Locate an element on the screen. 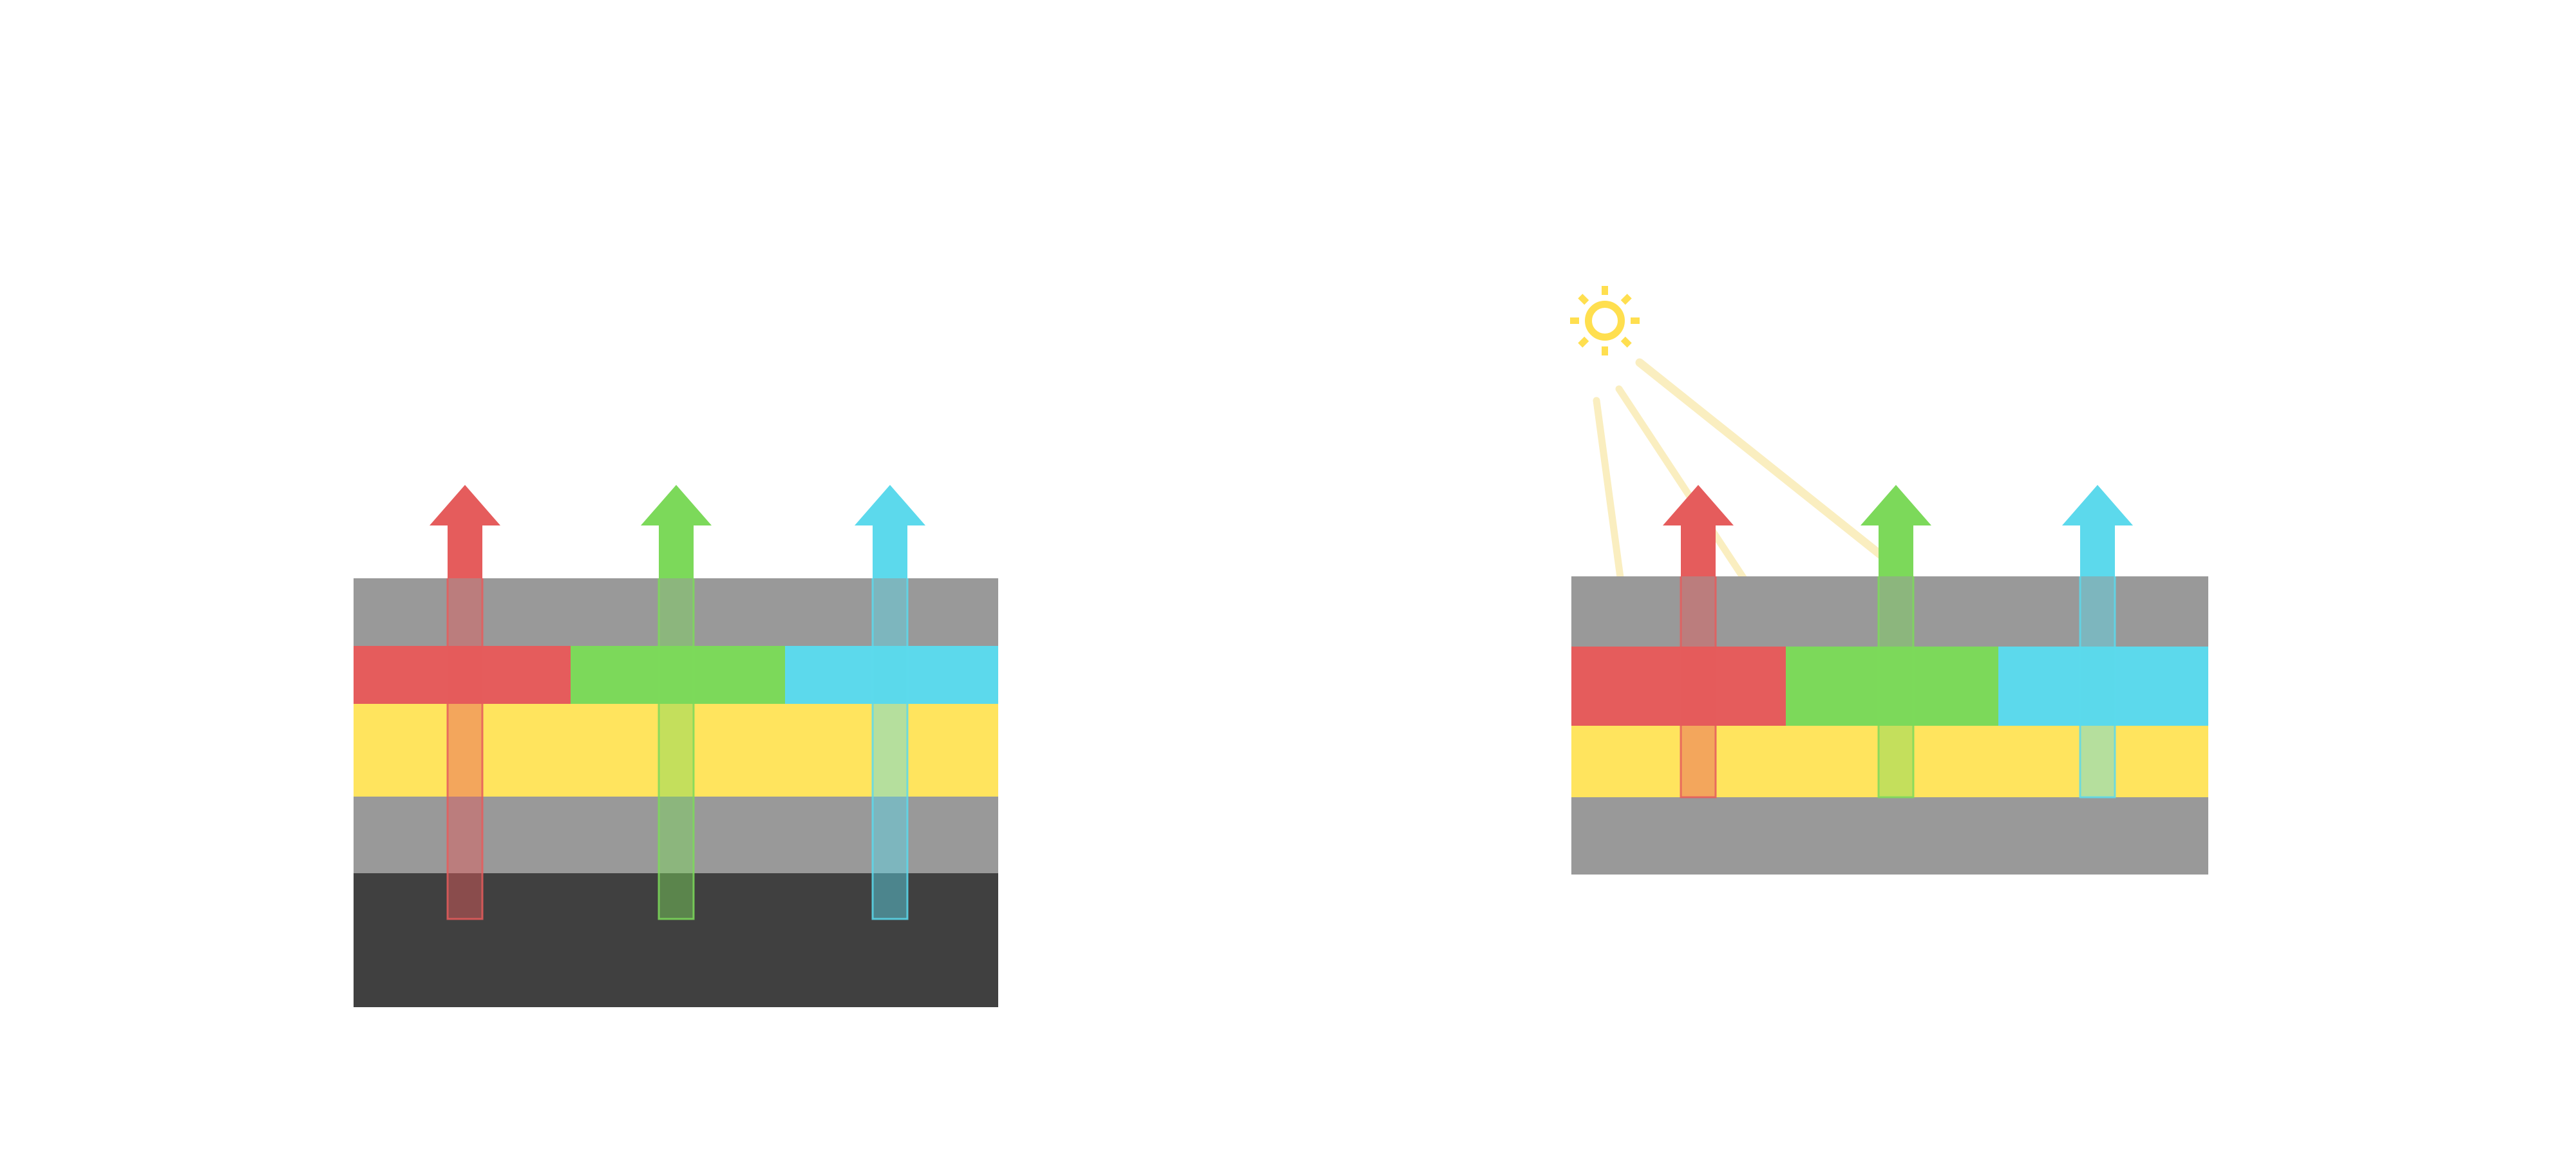 The width and height of the screenshot is (2576, 1154). sun-icon is located at coordinates (1605, 320).